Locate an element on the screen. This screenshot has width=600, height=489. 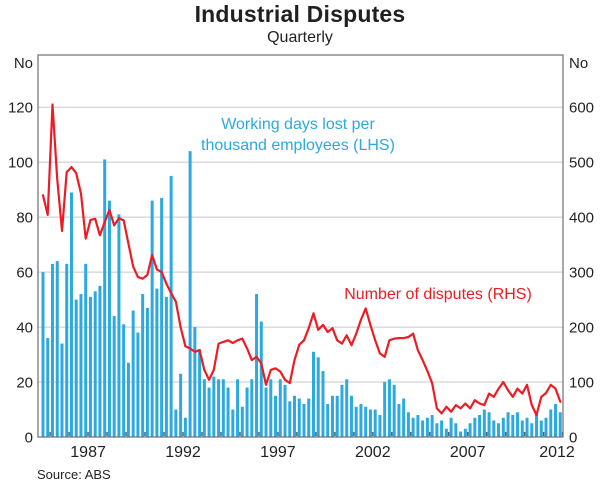
right-axis-tick-label: 400 is located at coordinates (581, 217).